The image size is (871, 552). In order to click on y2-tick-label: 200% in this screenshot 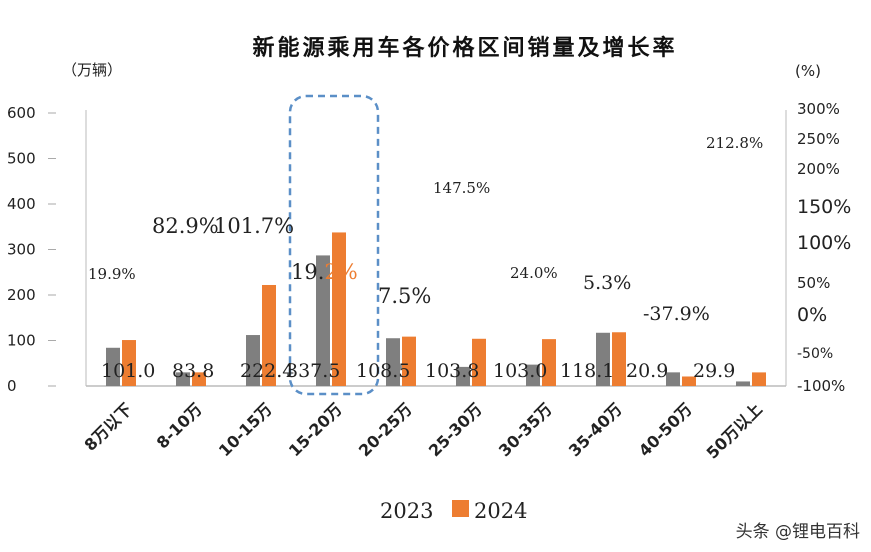, I will do `click(818, 169)`.